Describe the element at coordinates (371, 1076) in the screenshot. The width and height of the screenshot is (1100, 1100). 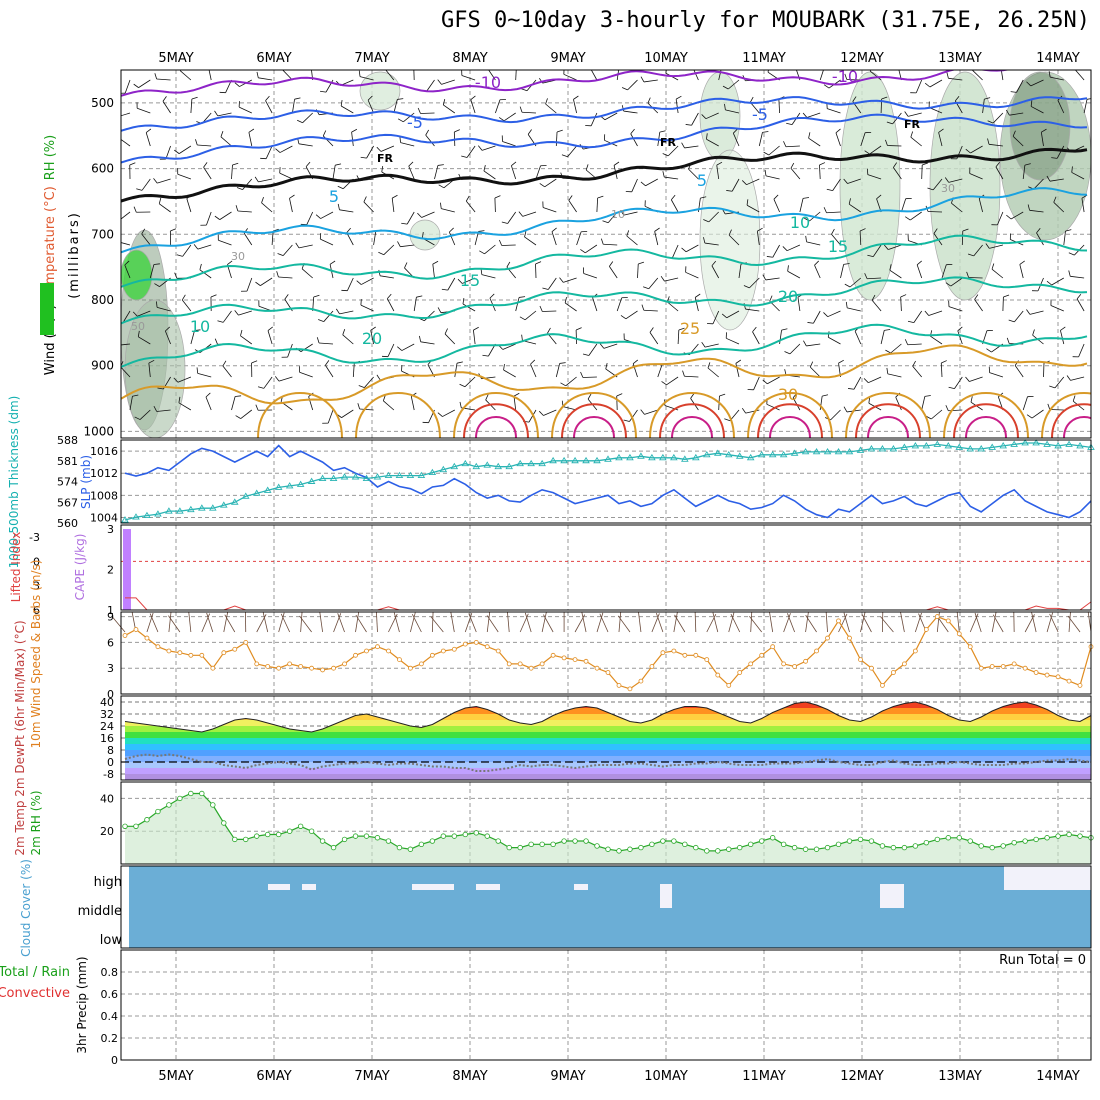
I see `day-label-bottom: 7MAY` at that location.